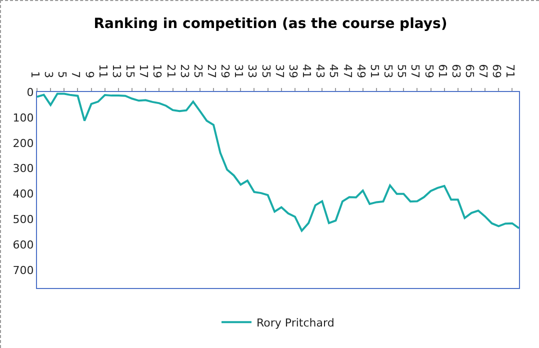 Image resolution: width=539 pixels, height=348 pixels. Describe the element at coordinates (49, 74) in the screenshot. I see `x-tick-label: 3` at that location.